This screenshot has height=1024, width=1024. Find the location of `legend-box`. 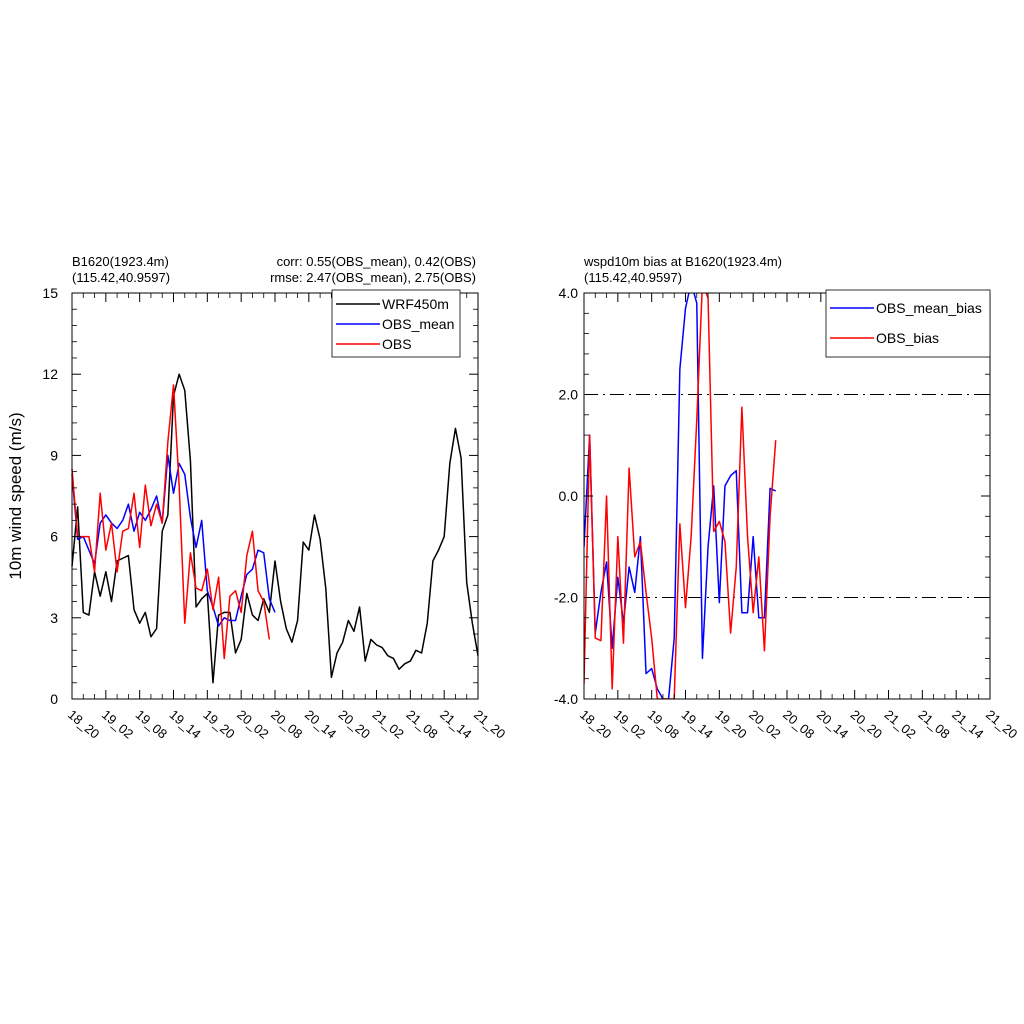

legend-box is located at coordinates (908, 323).